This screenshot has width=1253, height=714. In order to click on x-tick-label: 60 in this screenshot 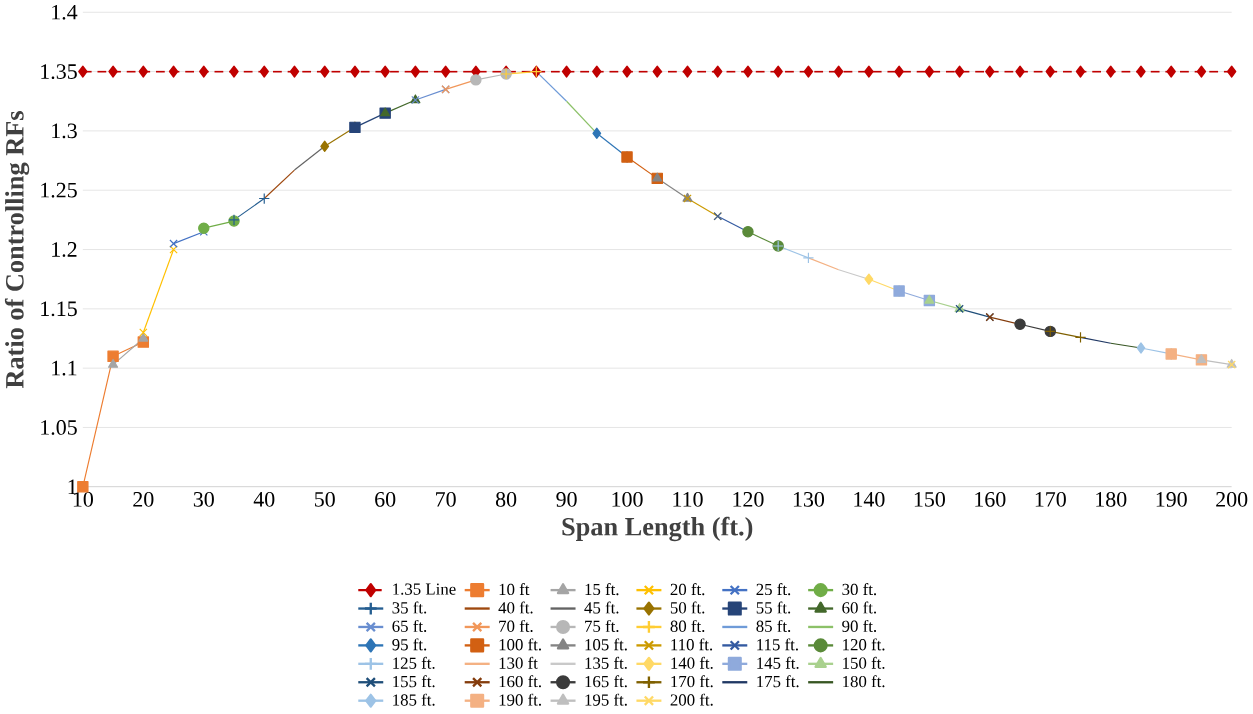, I will do `click(385, 499)`.